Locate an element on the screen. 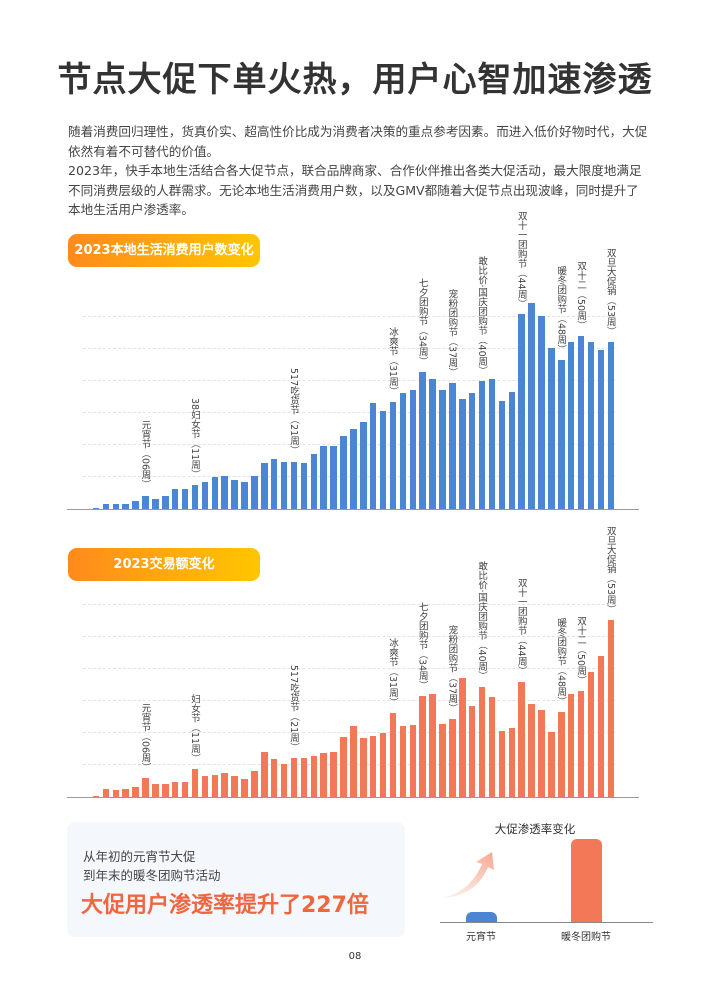  annotation-label: 宠粉团购节（37周） is located at coordinates (452, 668).